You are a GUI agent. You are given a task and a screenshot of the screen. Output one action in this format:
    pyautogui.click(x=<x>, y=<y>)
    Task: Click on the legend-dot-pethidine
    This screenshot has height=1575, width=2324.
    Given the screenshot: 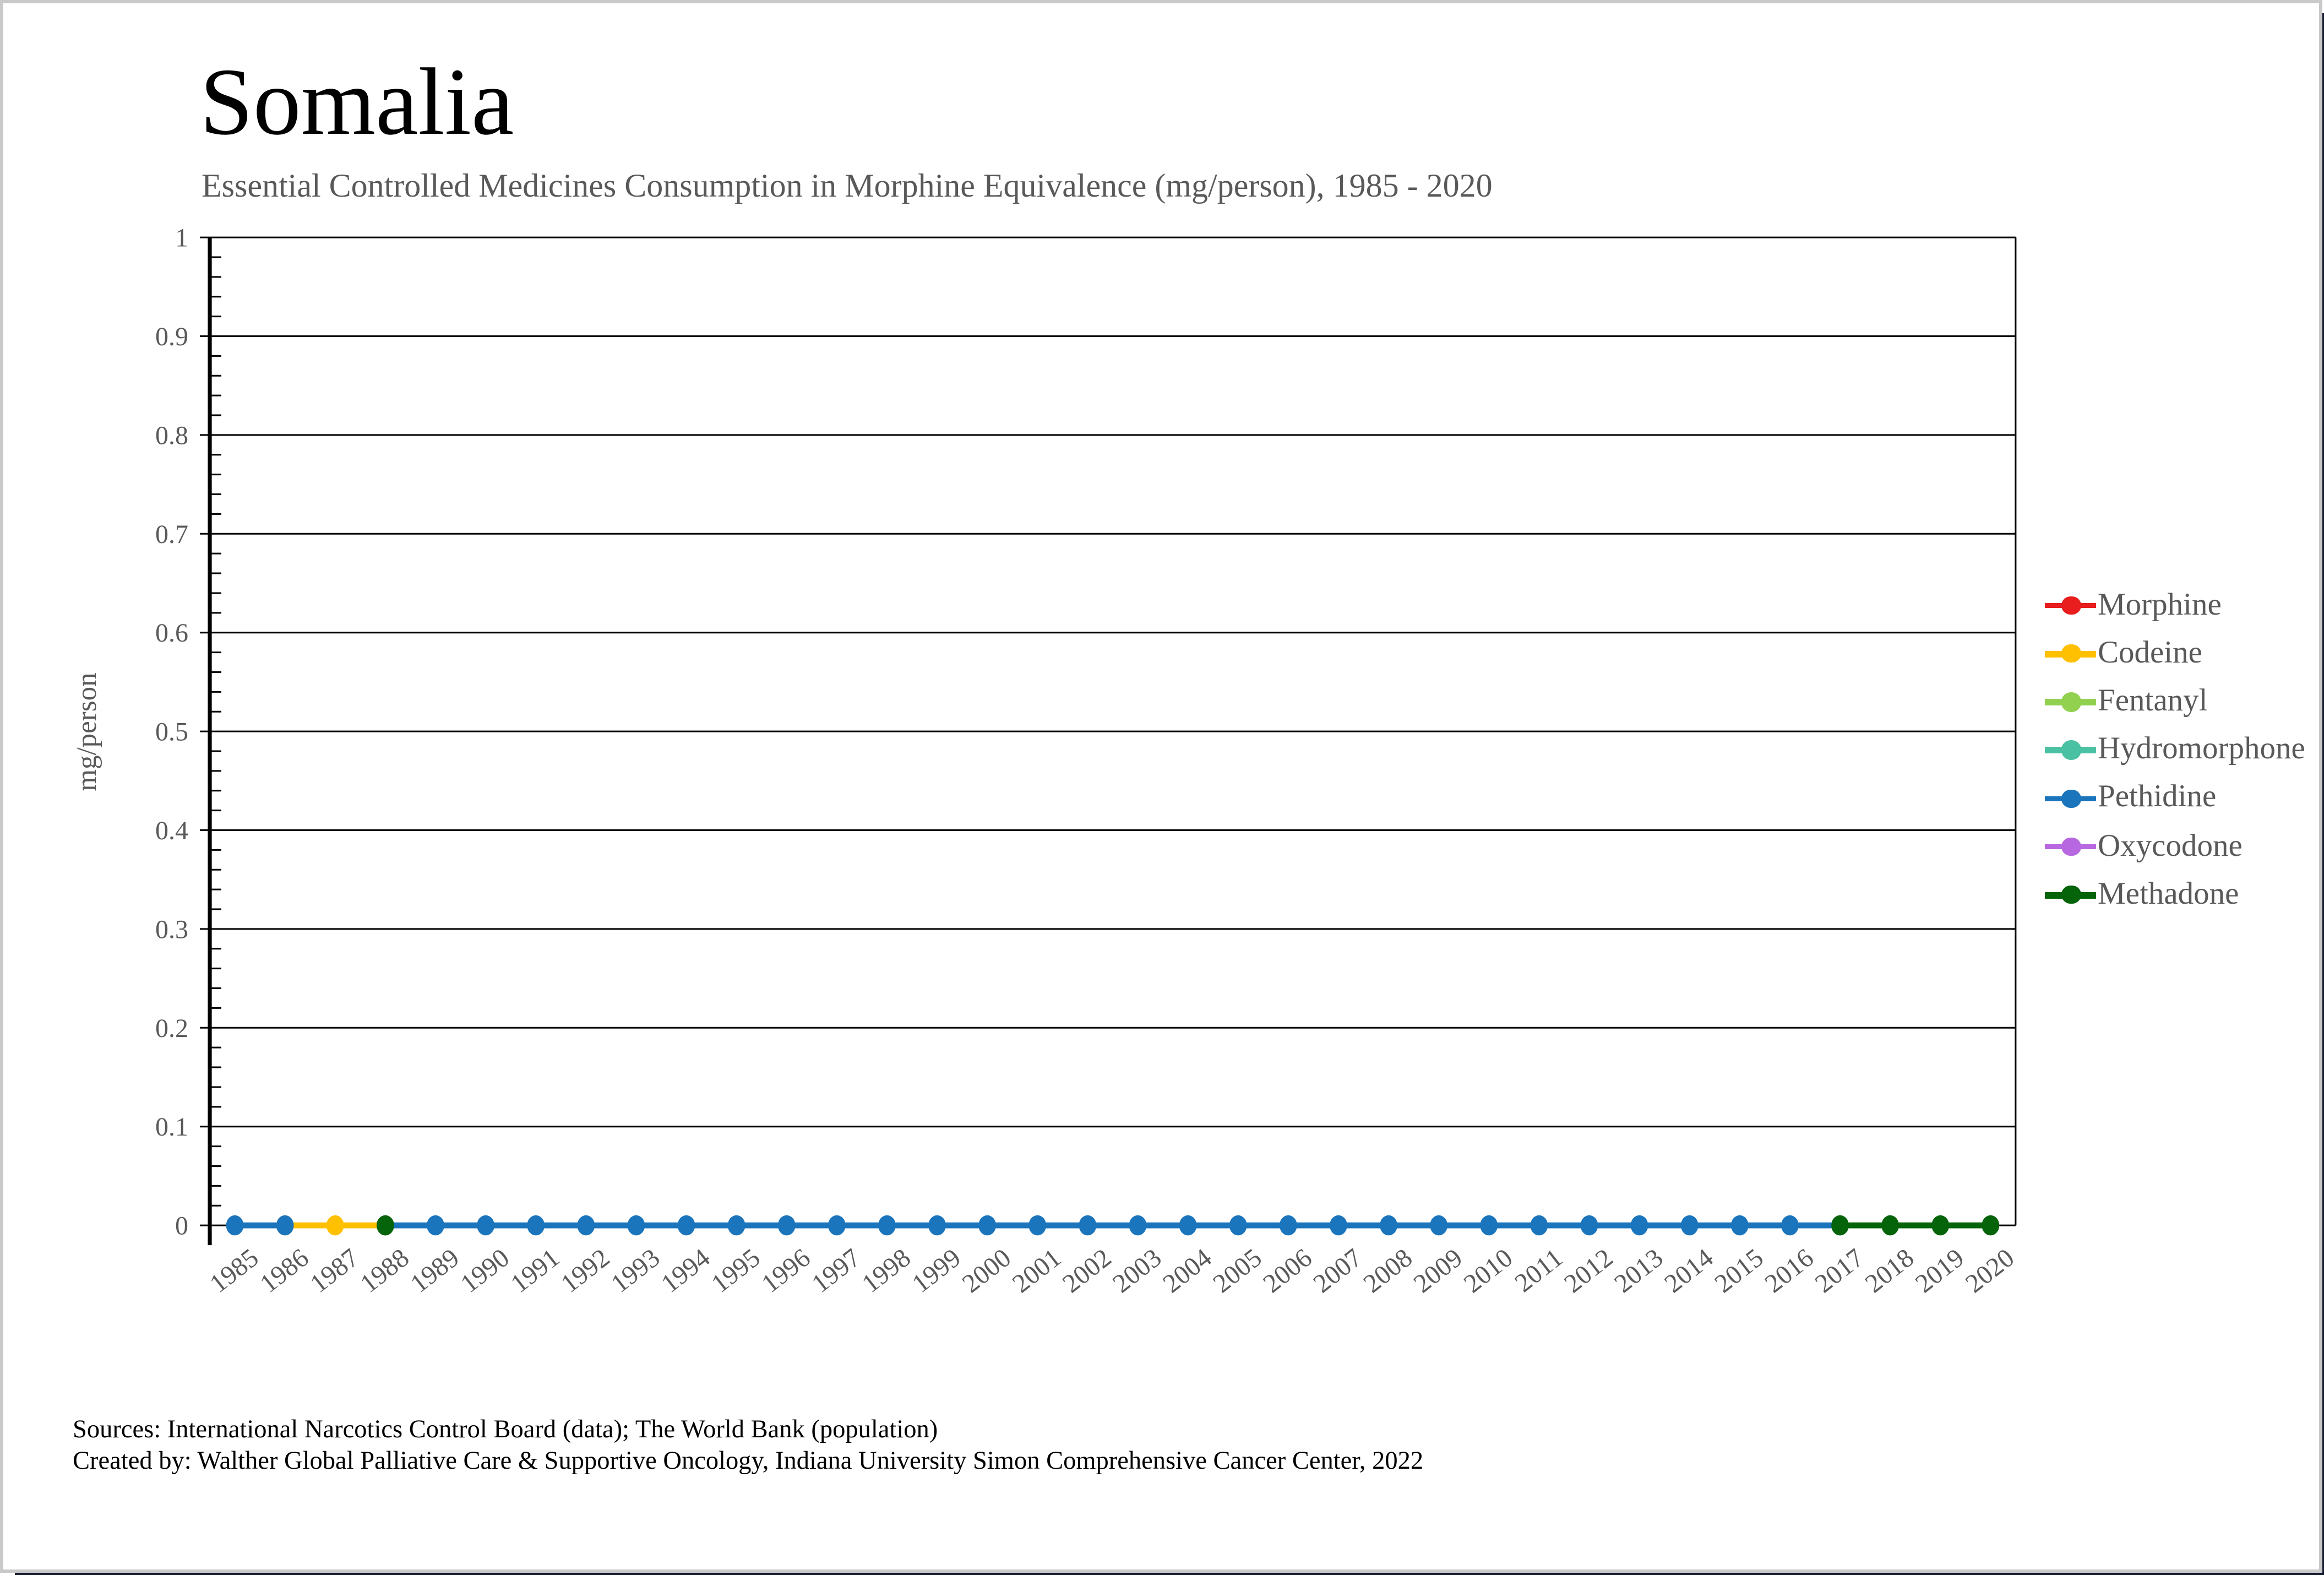 What is the action you would take?
    pyautogui.click(x=2071, y=798)
    